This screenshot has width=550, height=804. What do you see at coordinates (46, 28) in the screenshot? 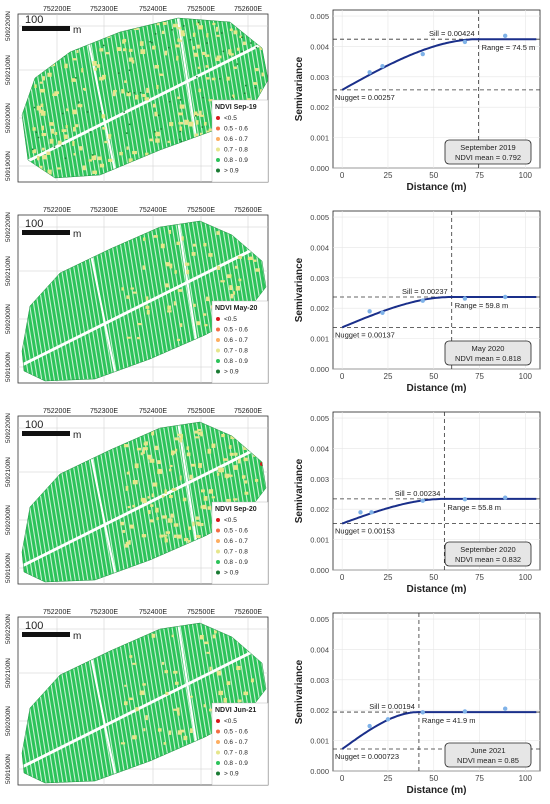
I see `scale-bar` at bounding box center [46, 28].